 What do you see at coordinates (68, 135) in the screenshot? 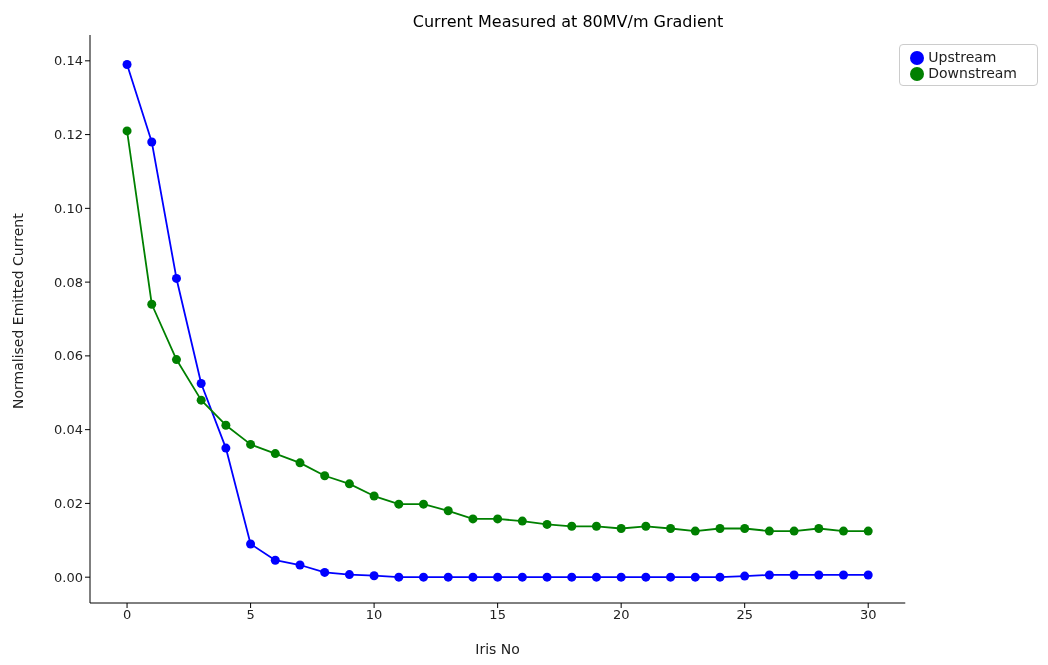
I see `y-tick-label: 0.12` at bounding box center [68, 135].